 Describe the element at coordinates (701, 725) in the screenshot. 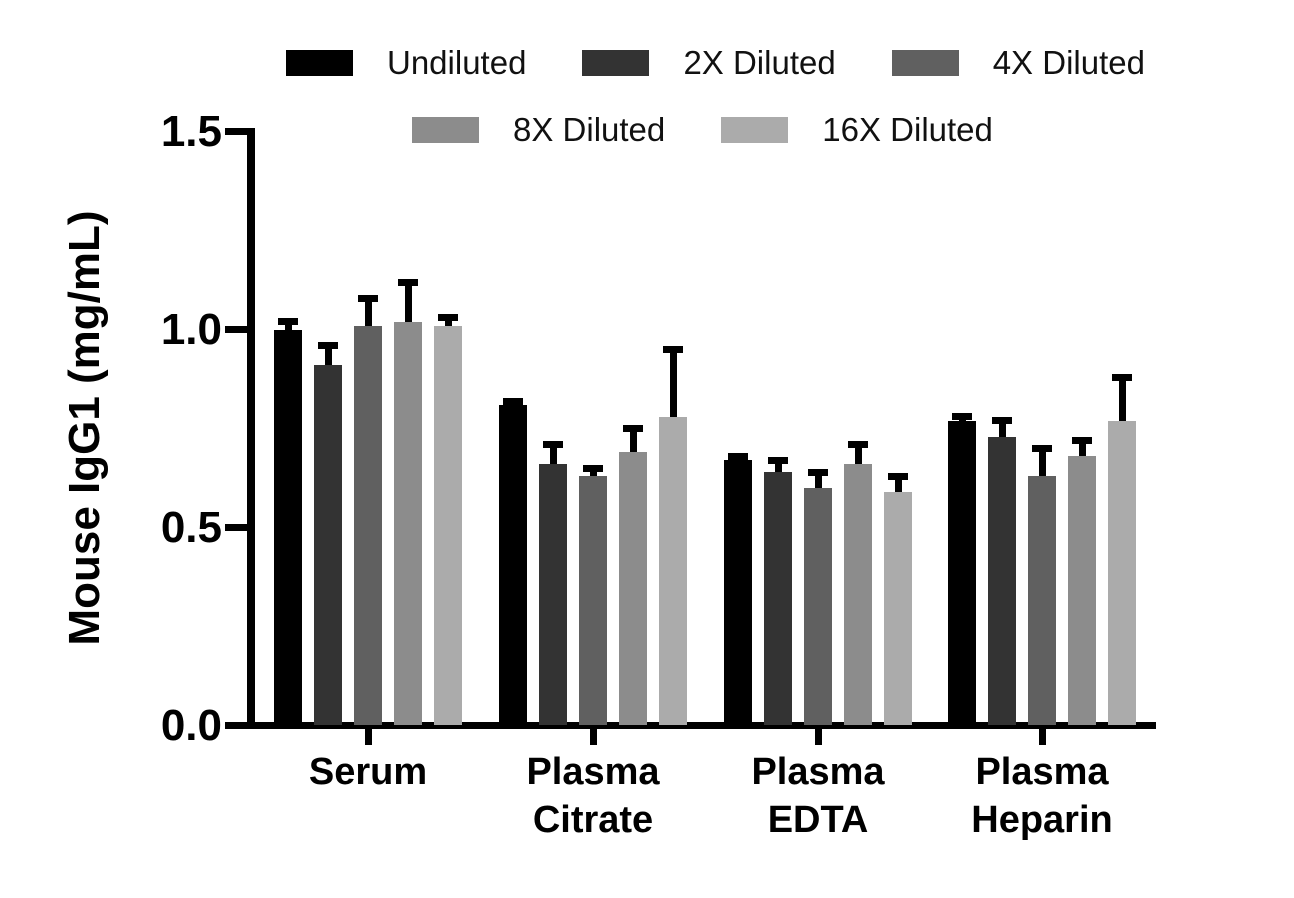

I see `x-axis-line` at that location.